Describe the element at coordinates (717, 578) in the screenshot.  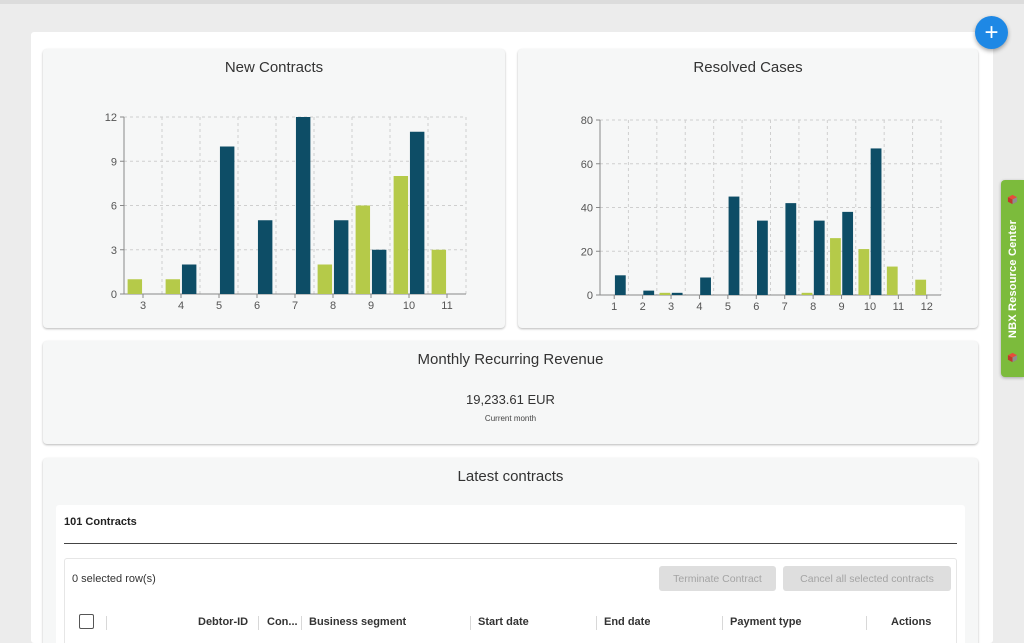
I see `terminate-contract-button: Terminate Contract` at that location.